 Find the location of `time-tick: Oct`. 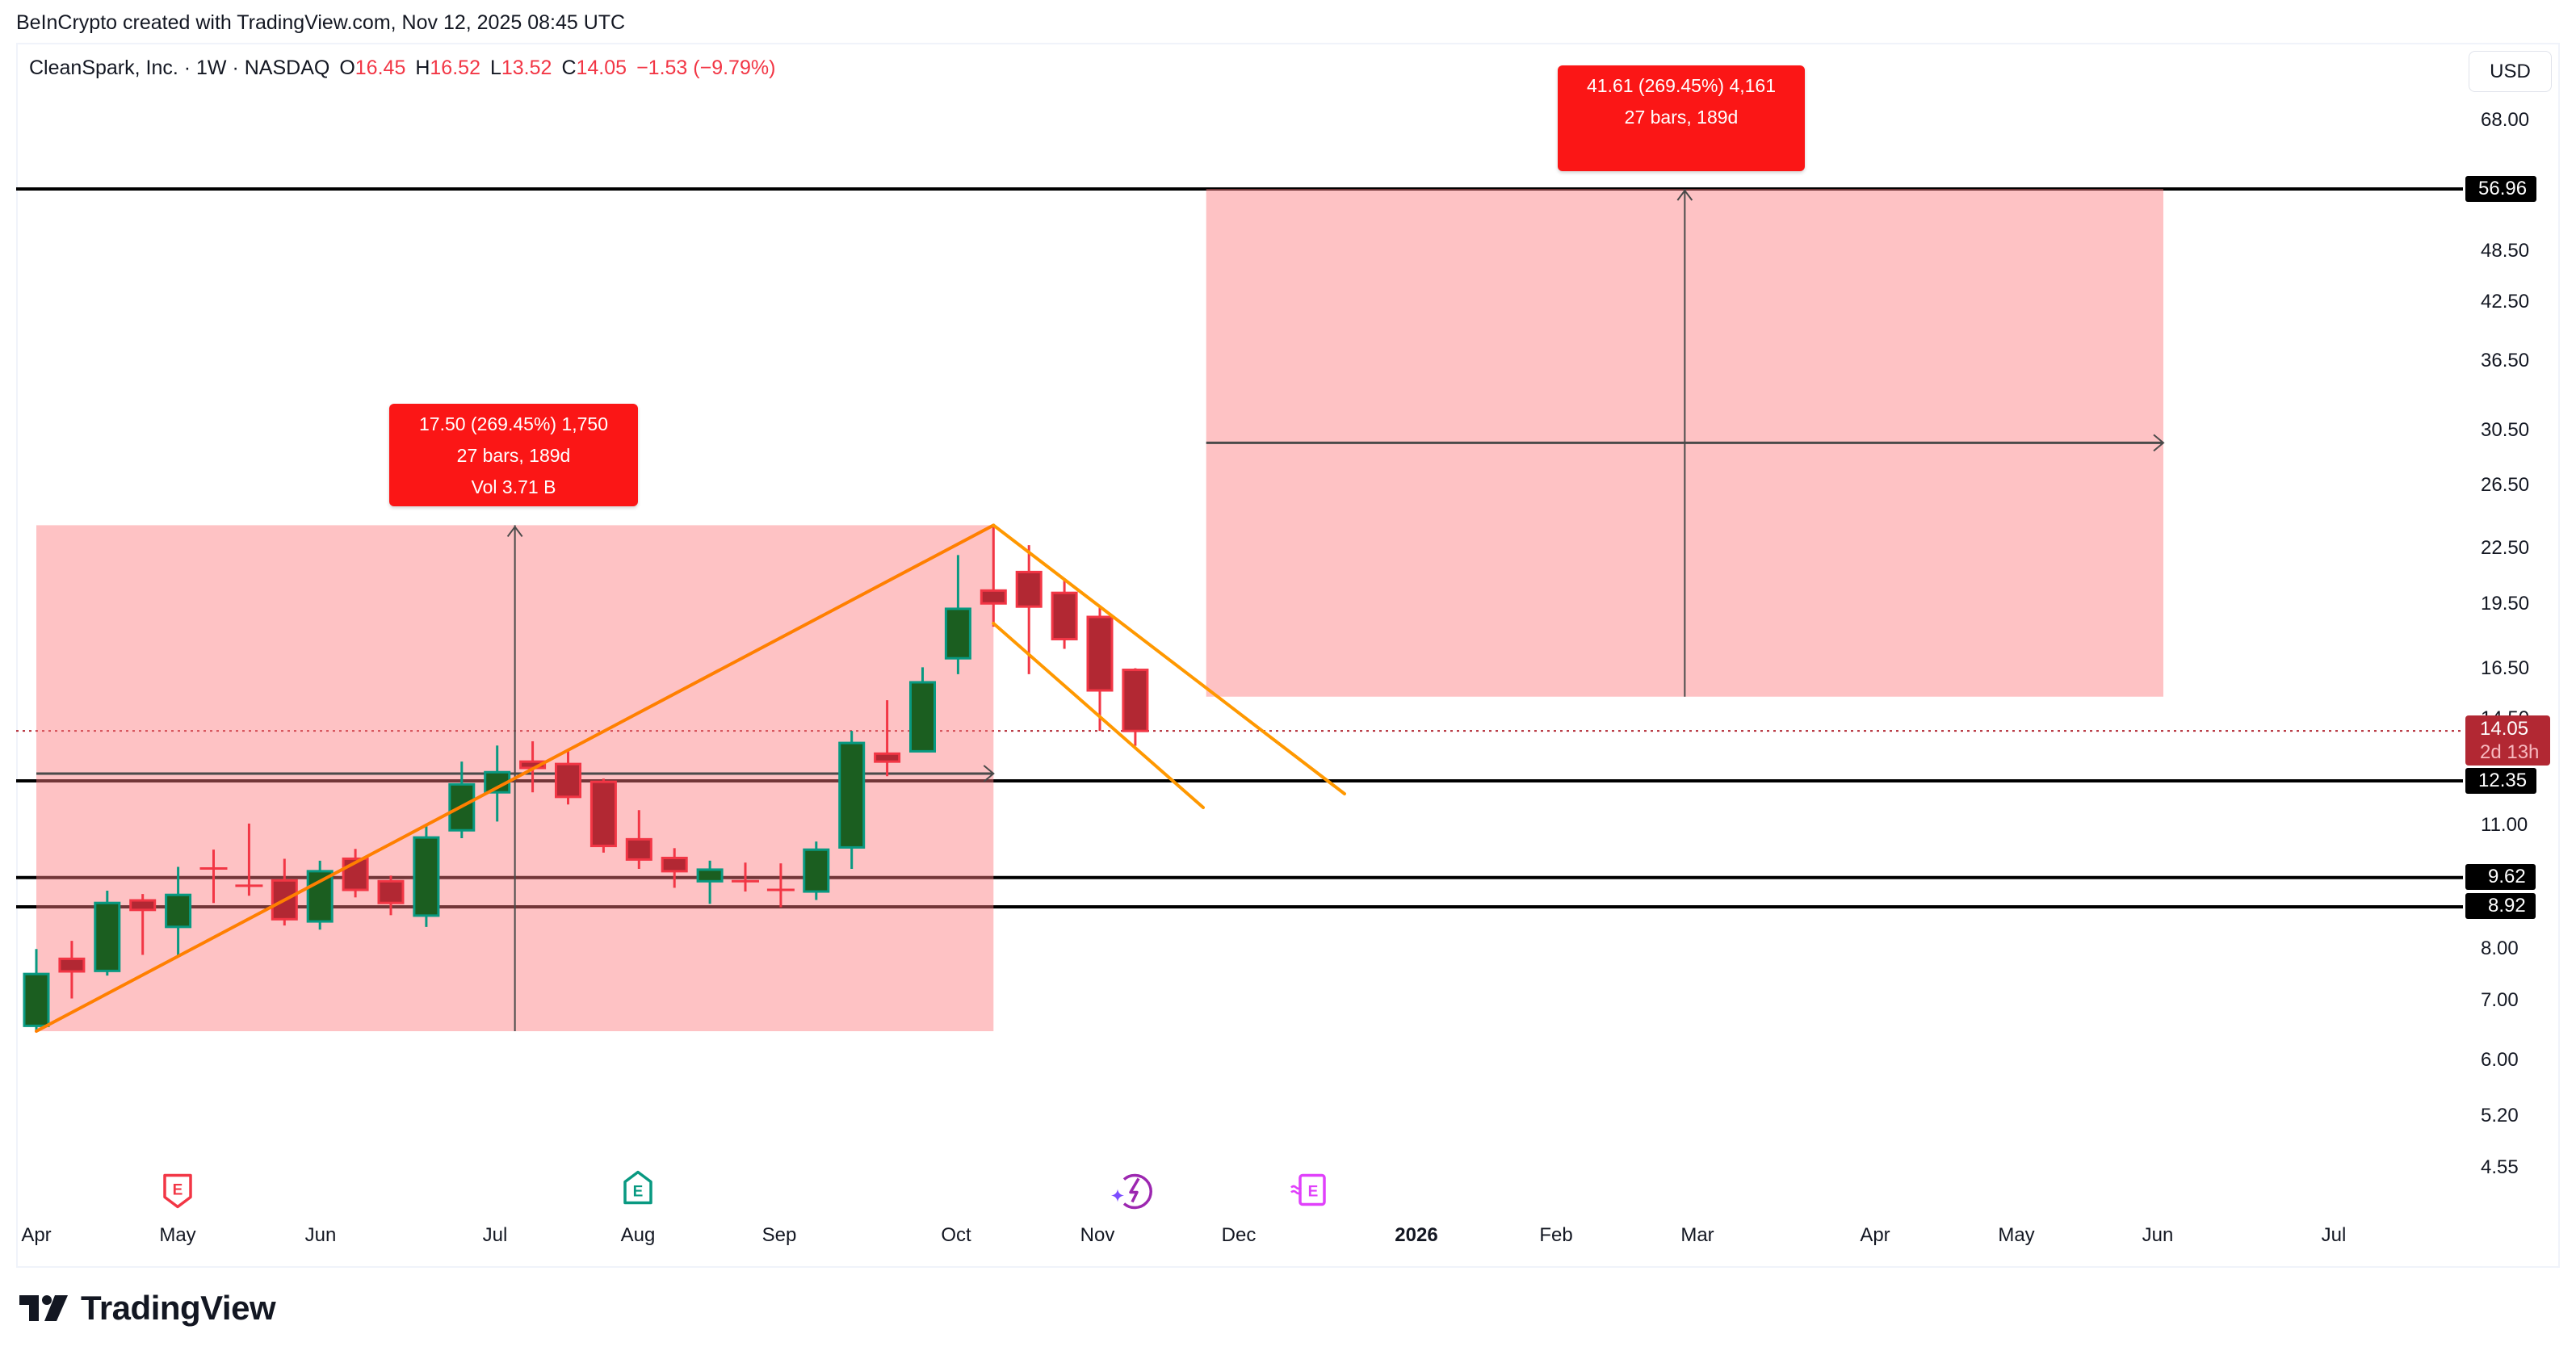

time-tick: Oct is located at coordinates (956, 1235).